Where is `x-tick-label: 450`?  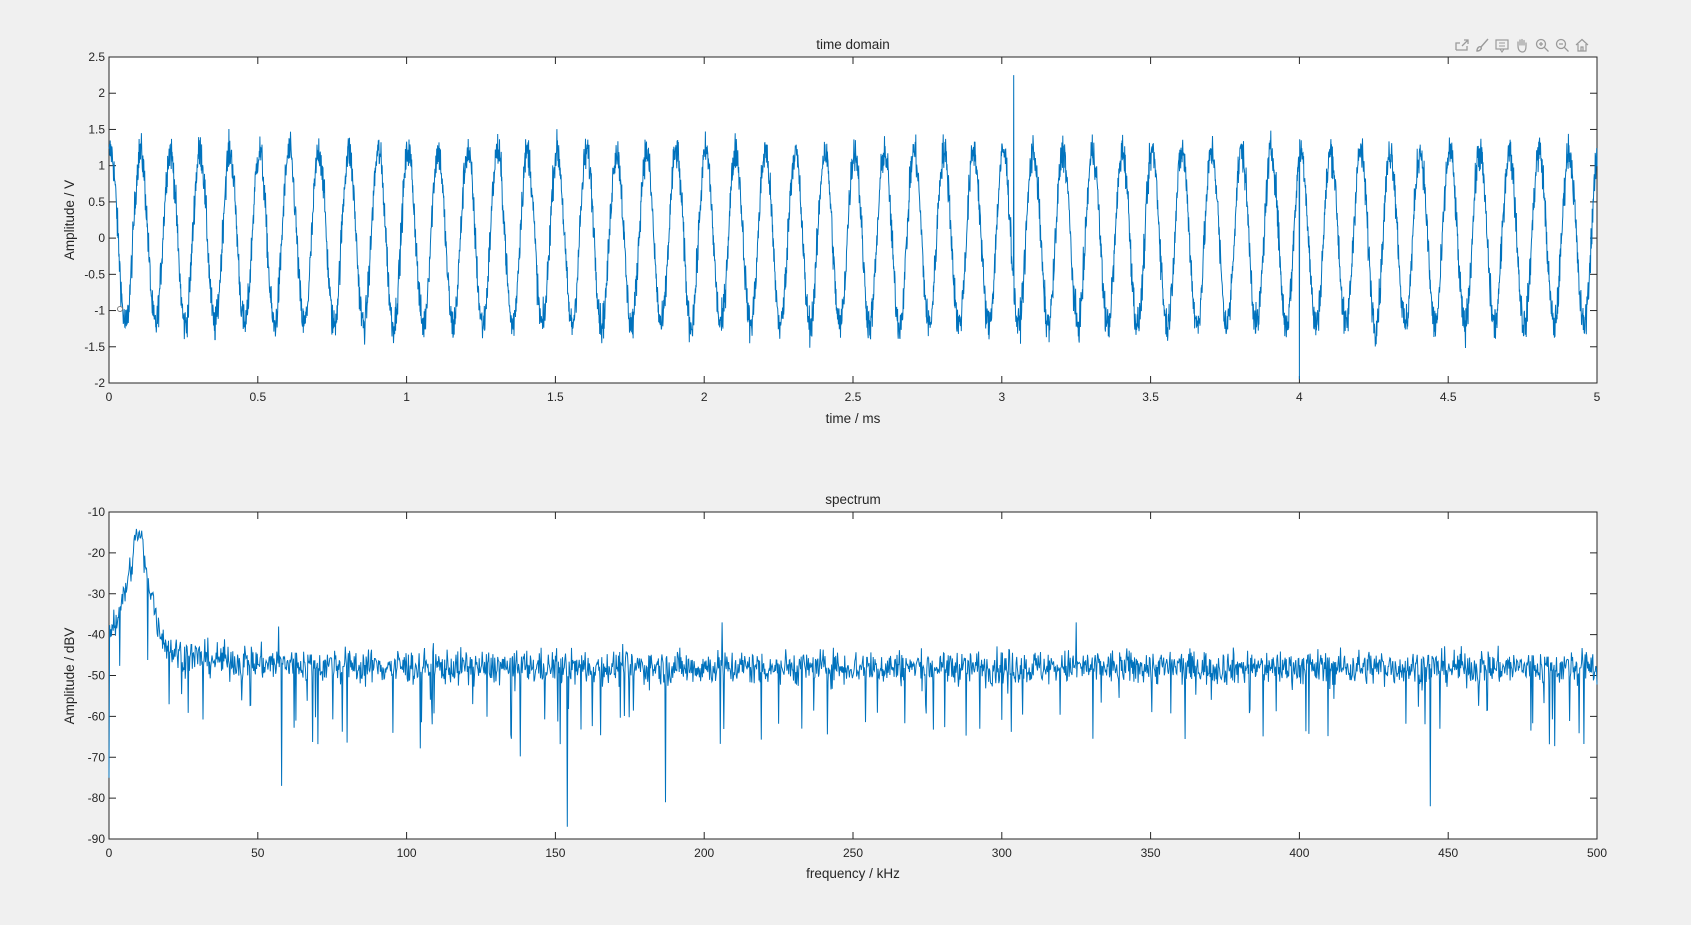 x-tick-label: 450 is located at coordinates (1448, 853).